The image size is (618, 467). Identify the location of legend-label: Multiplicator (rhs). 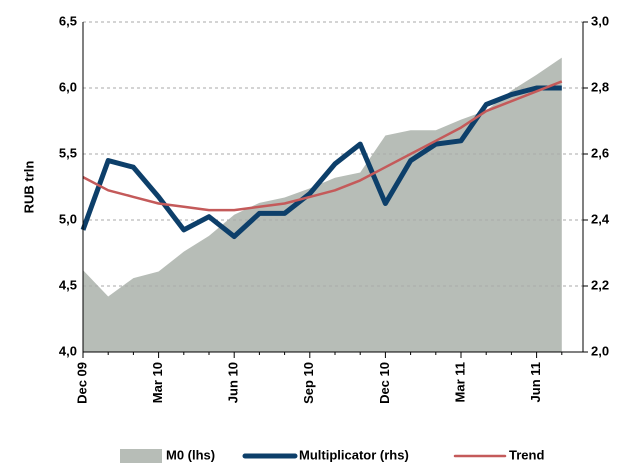
(354, 454).